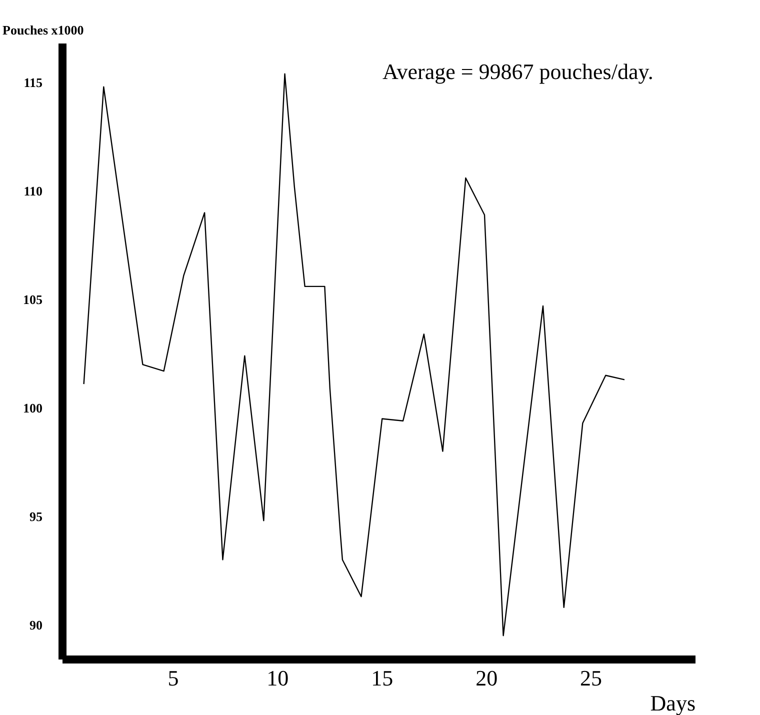 This screenshot has width=760, height=715. I want to click on y-tick-label: 105, so click(33, 299).